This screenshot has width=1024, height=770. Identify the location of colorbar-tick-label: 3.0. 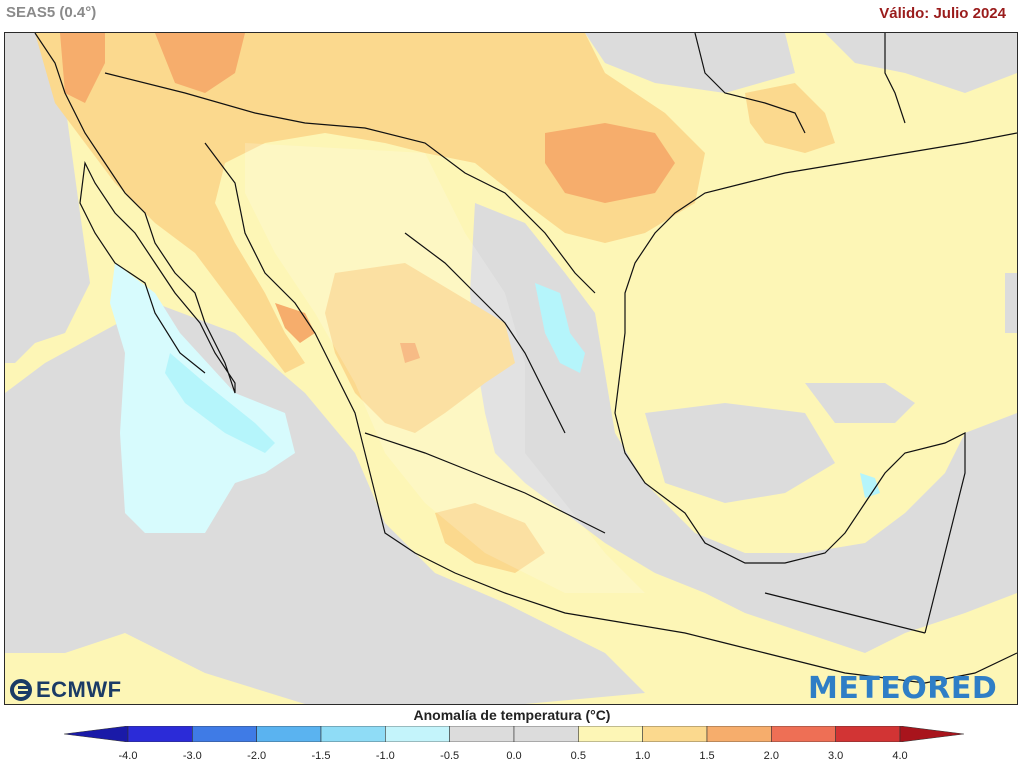
(836, 756).